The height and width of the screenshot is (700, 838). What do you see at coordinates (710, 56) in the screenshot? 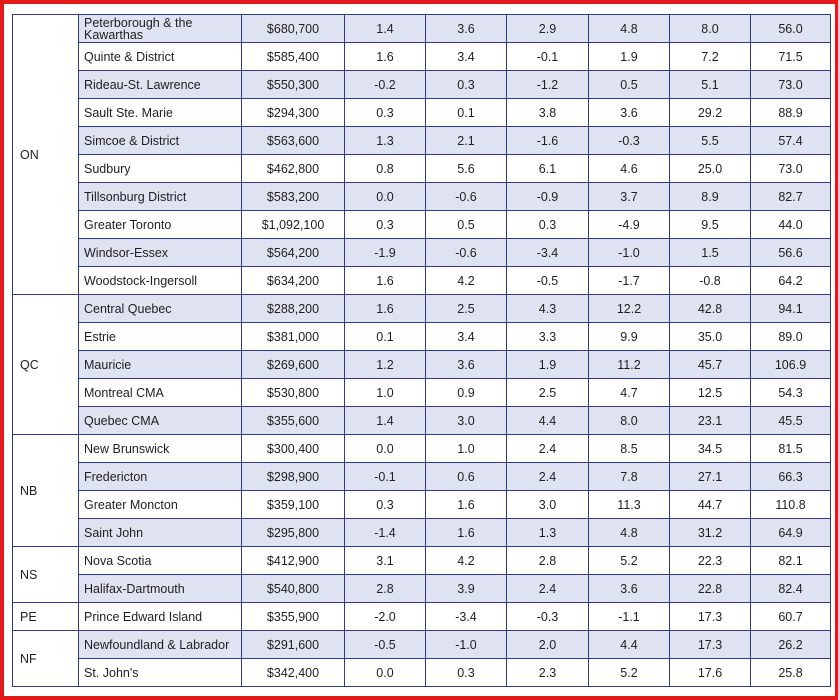
I see `value-cell: 7.2` at bounding box center [710, 56].